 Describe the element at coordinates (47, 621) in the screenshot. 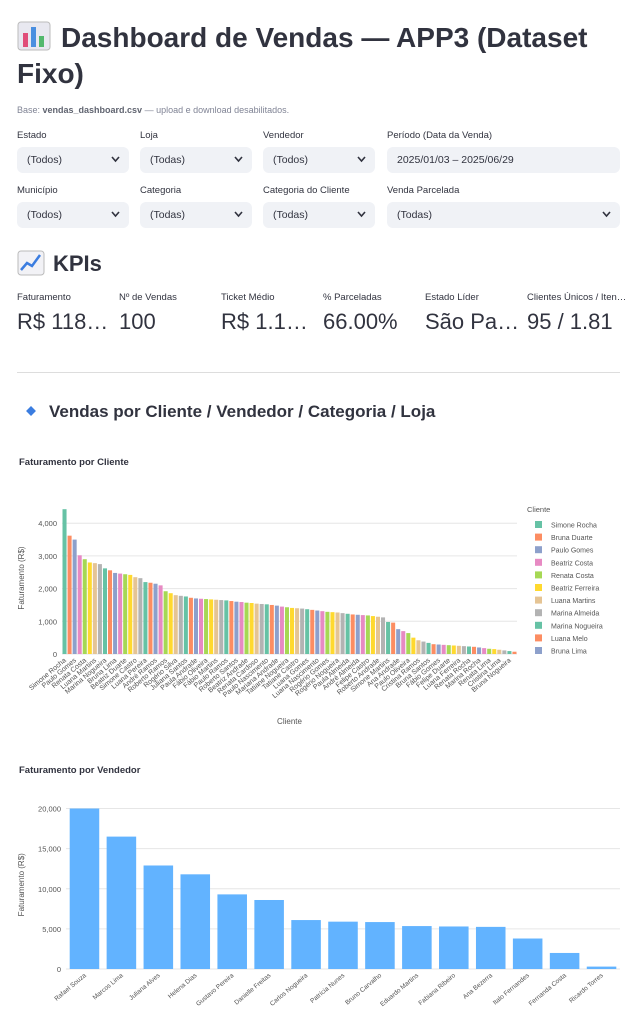

I see `y-tick-label: 1,000` at that location.